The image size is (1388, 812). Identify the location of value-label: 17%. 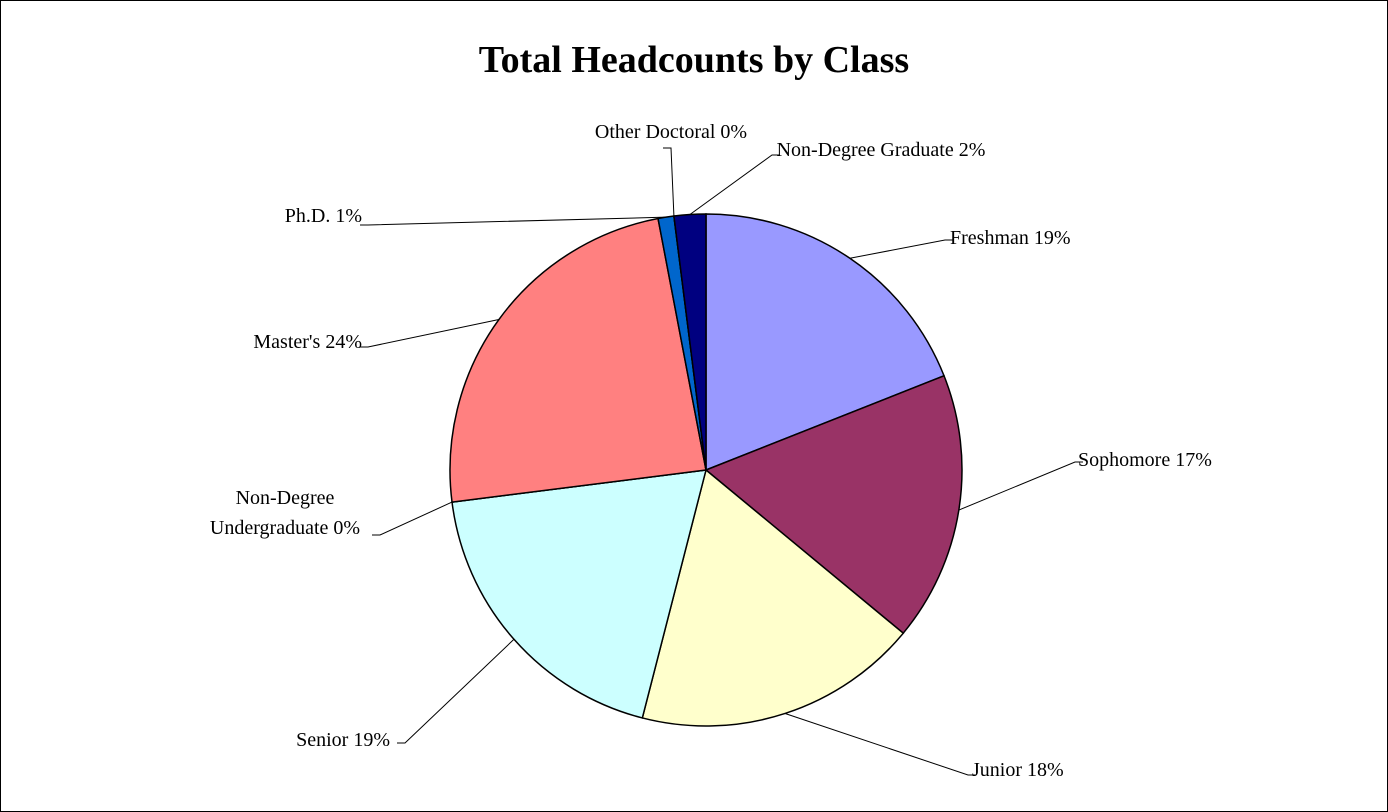
(1193, 460).